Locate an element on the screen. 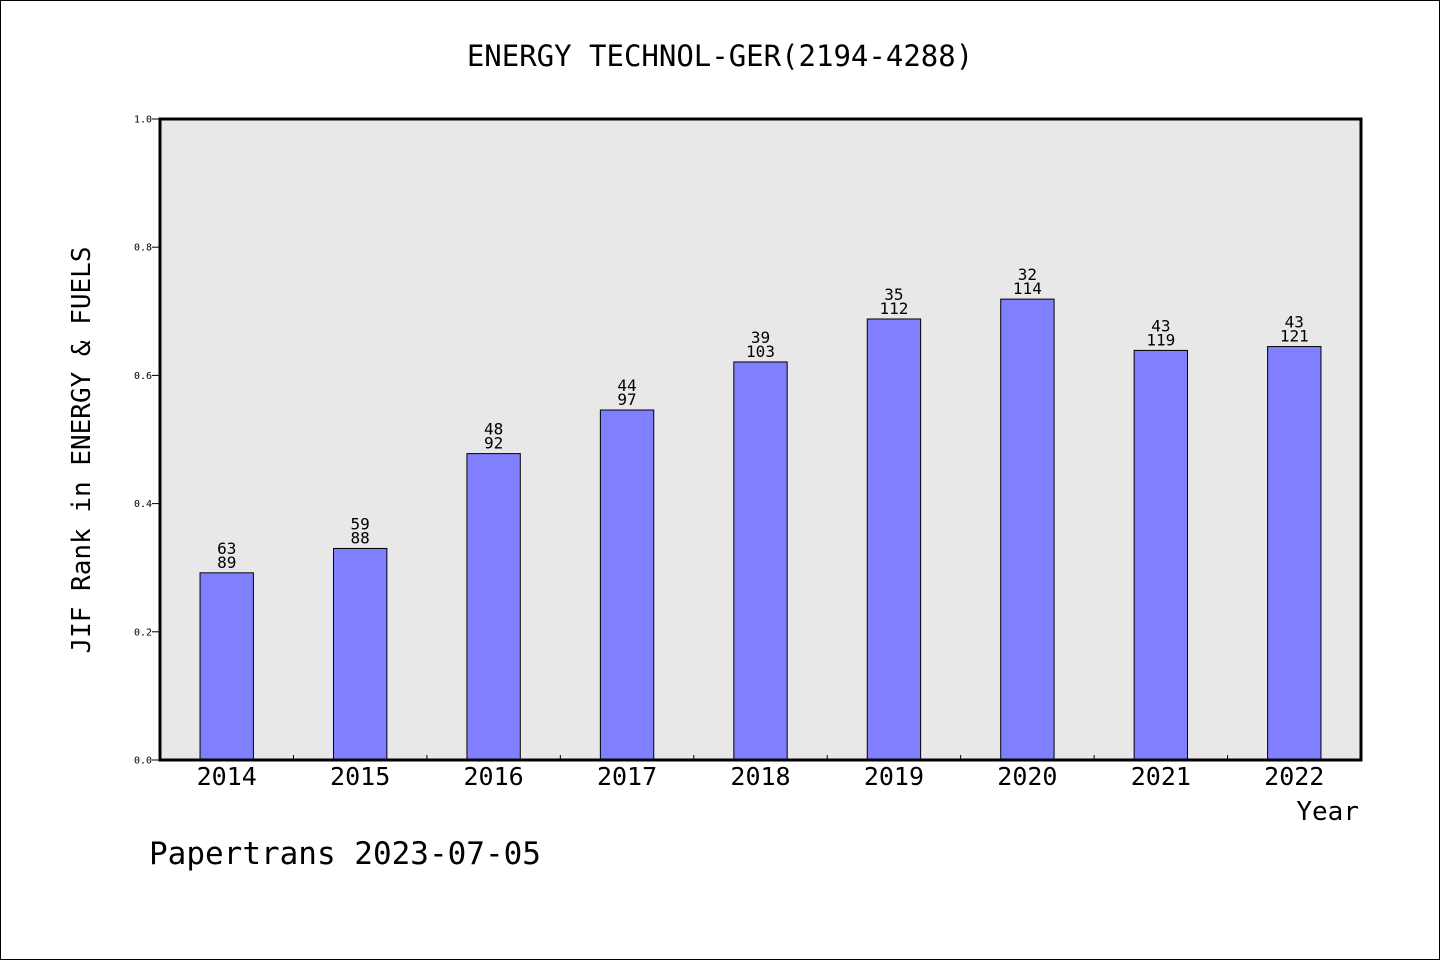 The height and width of the screenshot is (960, 1440). bar-rank-label: 32 is located at coordinates (1027, 274).